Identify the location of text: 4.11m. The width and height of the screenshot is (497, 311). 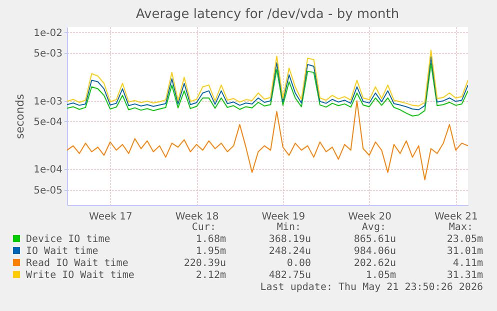
(467, 264).